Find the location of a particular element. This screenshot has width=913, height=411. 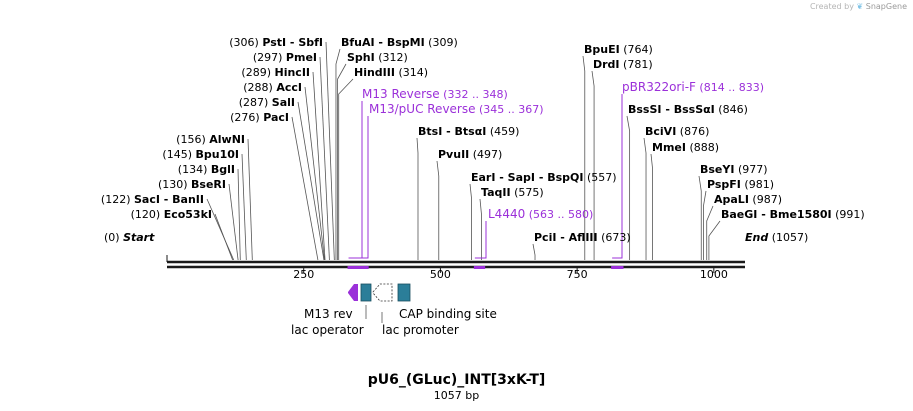

cut-site-label: HindIII (314) is located at coordinates (391, 72).